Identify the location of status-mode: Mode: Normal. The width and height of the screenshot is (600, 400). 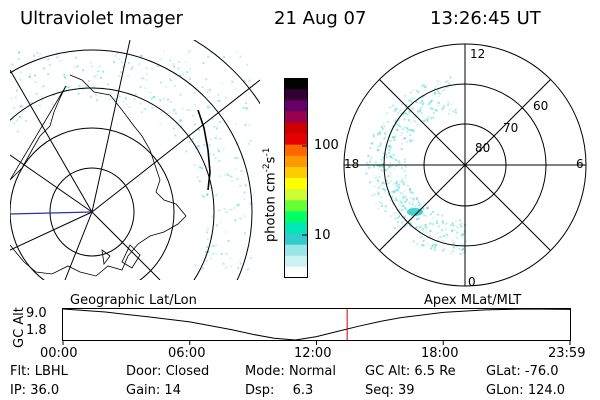
(290, 371).